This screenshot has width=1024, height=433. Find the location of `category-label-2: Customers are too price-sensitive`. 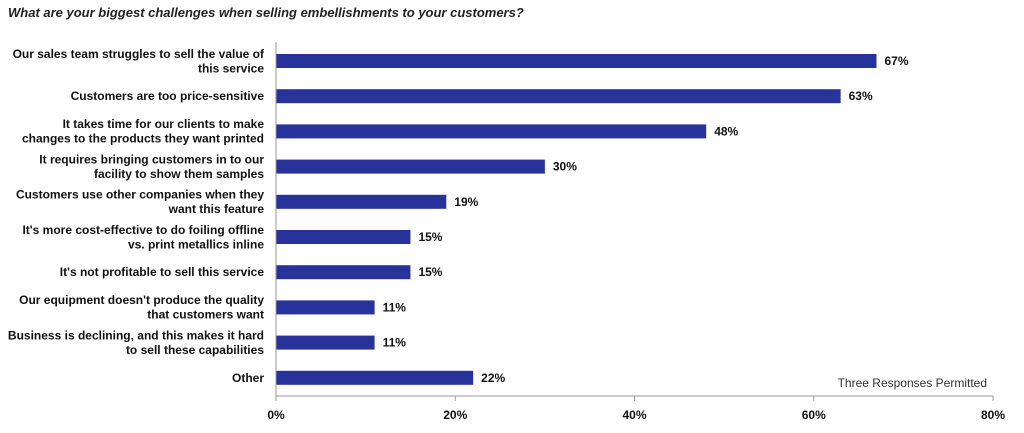

category-label-2: Customers are too price-sensitive is located at coordinates (168, 96).